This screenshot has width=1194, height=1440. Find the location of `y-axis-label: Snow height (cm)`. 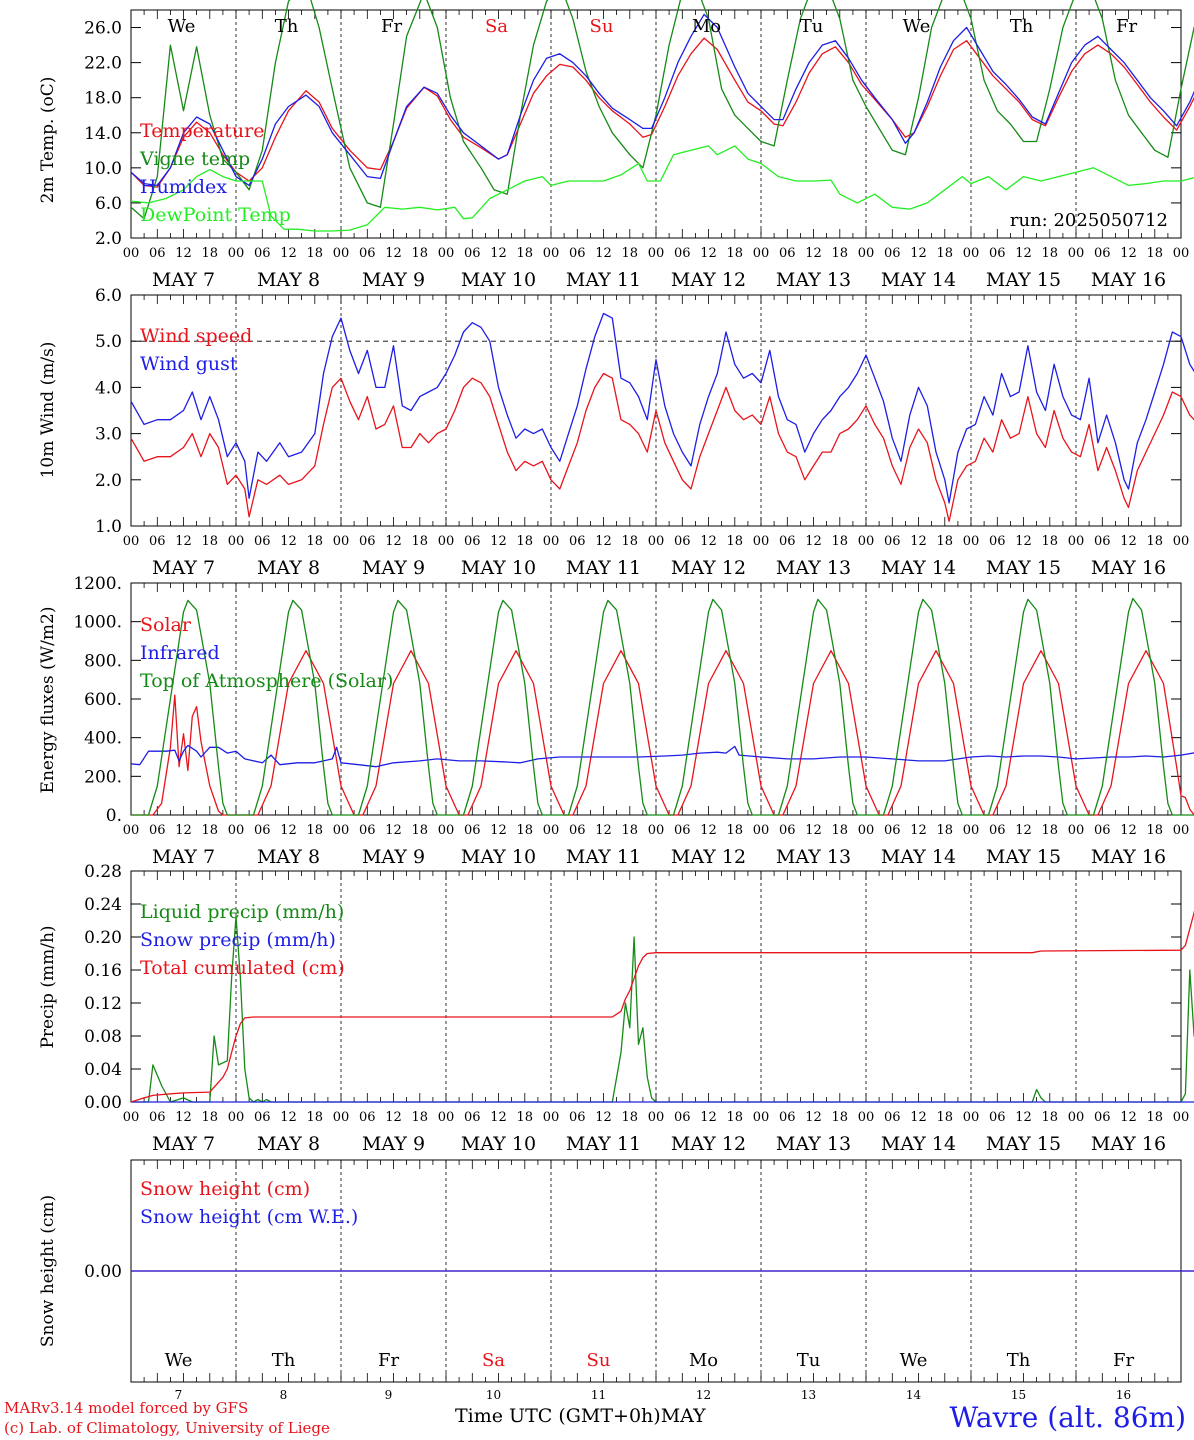

y-axis-label: Snow height (cm) is located at coordinates (48, 1271).